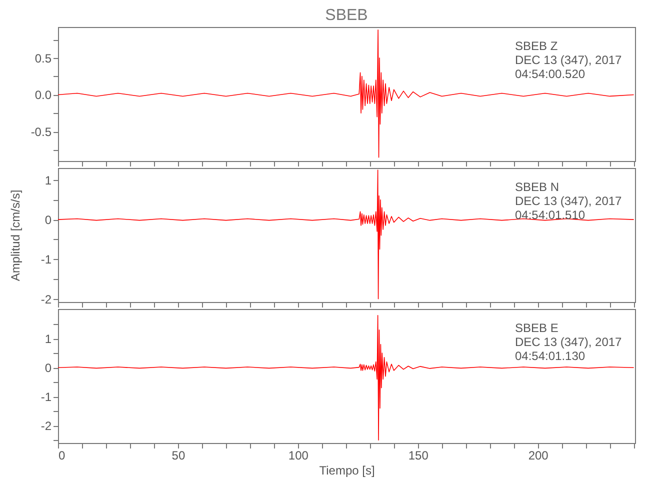  Describe the element at coordinates (538, 455) in the screenshot. I see `x-tick-label: 200` at that location.